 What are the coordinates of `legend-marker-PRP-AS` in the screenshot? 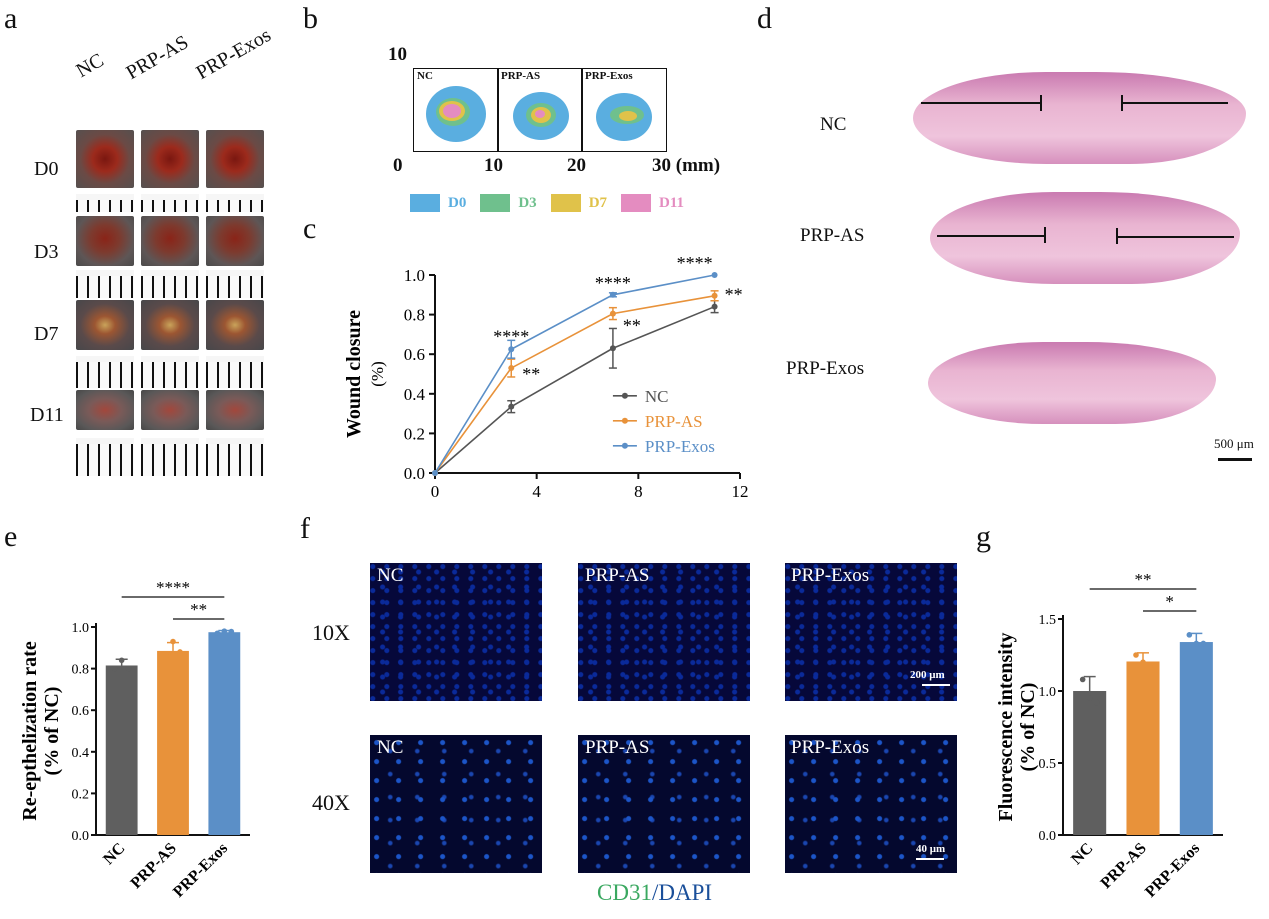 It's located at (624, 420).